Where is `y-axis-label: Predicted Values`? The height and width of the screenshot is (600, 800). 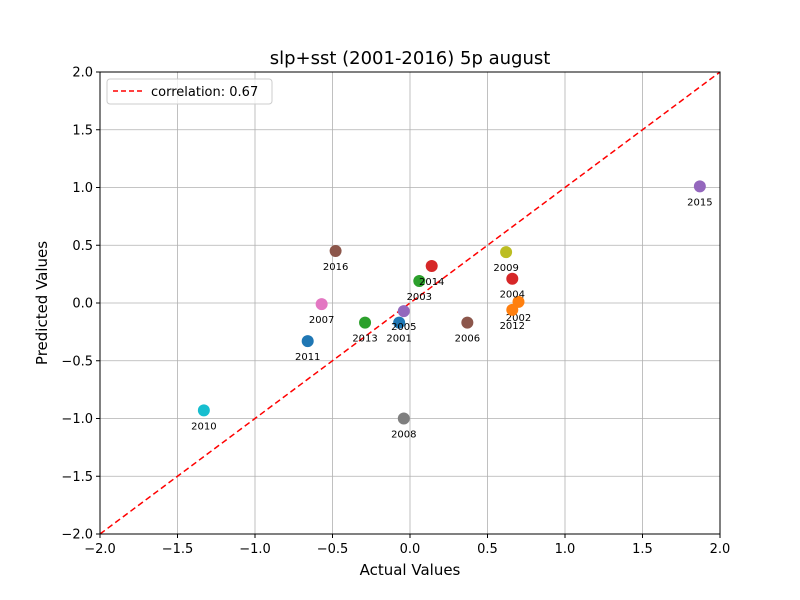
y-axis-label: Predicted Values is located at coordinates (42, 303).